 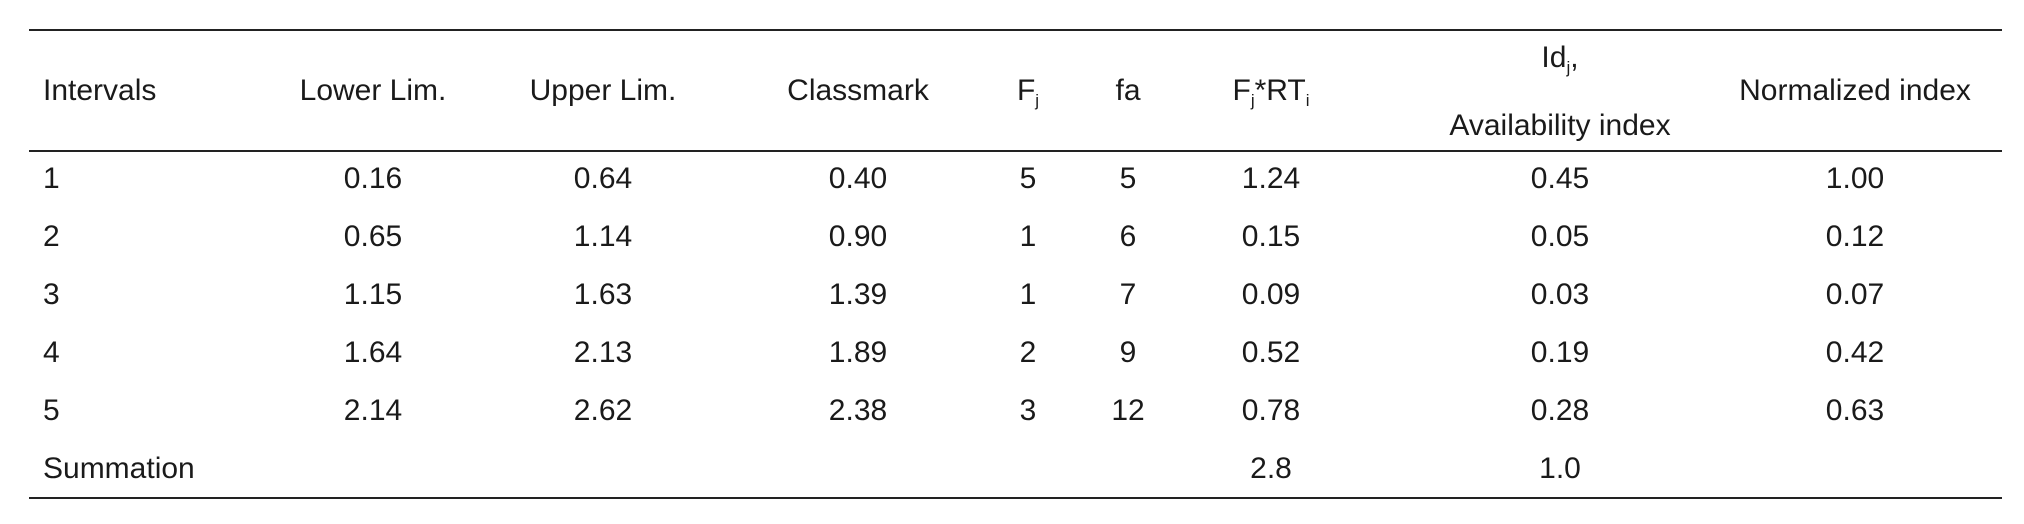 What do you see at coordinates (1560, 236) in the screenshot?
I see `table-cell: 0.05` at bounding box center [1560, 236].